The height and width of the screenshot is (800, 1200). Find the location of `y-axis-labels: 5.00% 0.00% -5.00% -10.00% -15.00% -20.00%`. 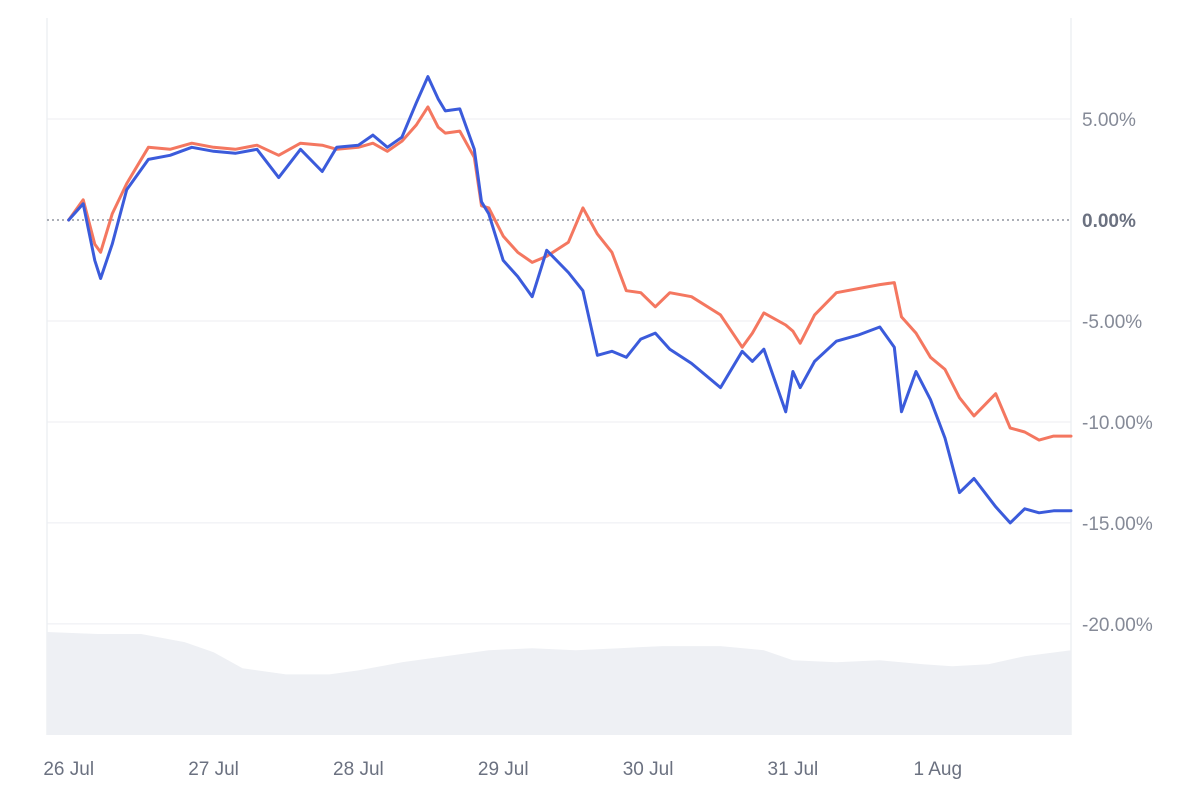

y-axis-labels: 5.00% 0.00% -5.00% -10.00% -15.00% -20.00% is located at coordinates (1117, 373).